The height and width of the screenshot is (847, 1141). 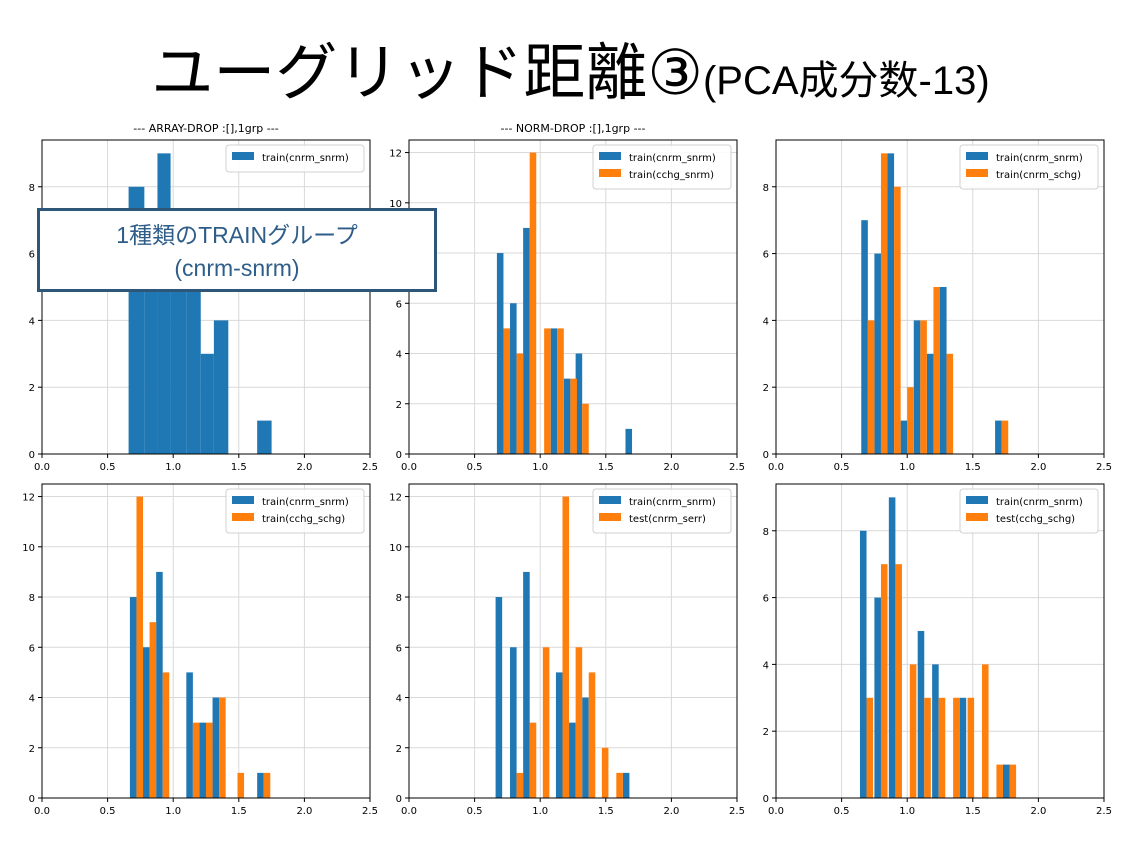 I want to click on legend: train(cnrm_snrm) test(cnrm_serr), so click(x=662, y=511).